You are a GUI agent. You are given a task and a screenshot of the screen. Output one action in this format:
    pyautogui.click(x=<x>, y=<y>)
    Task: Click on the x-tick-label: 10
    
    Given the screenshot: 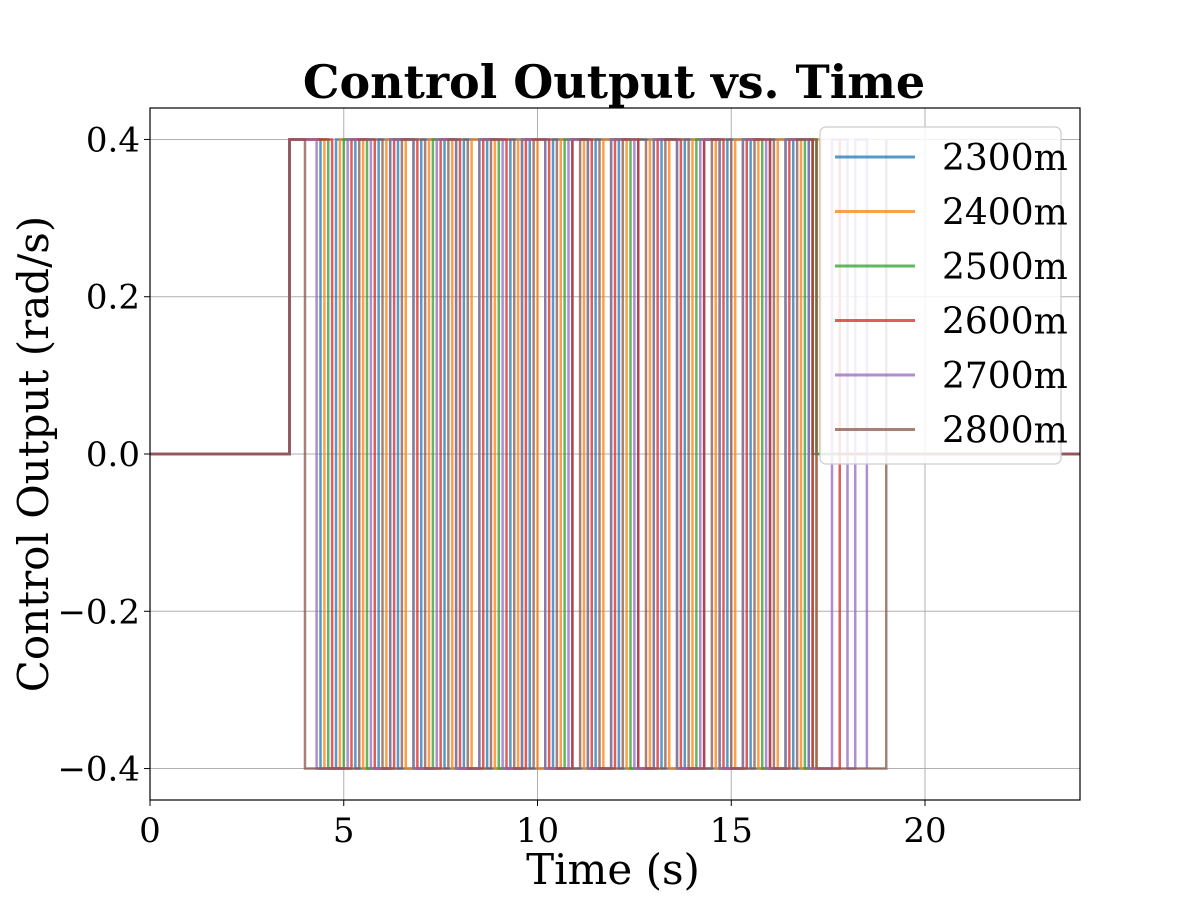 What is the action you would take?
    pyautogui.click(x=537, y=831)
    